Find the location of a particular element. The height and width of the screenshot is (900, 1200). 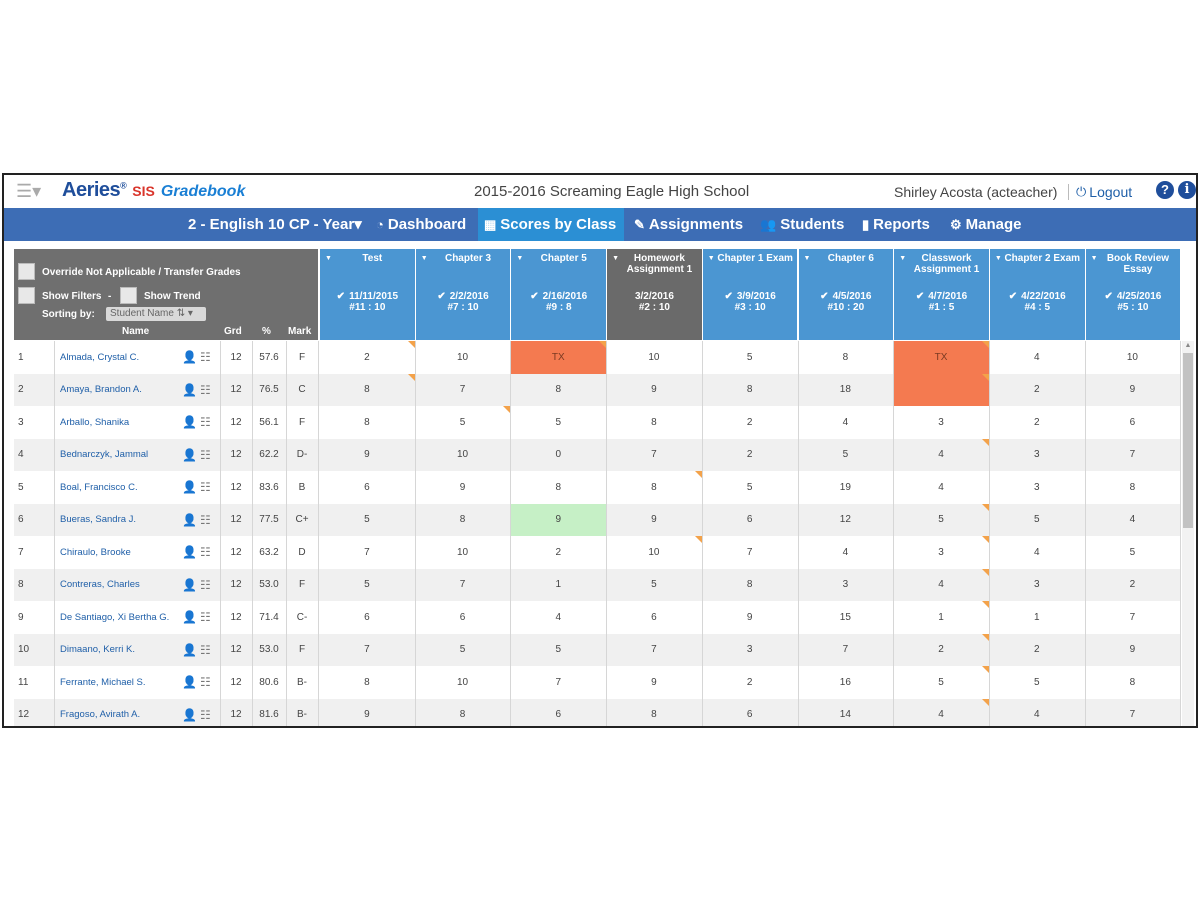

student-name: Boal, Francisco C. is located at coordinates (122, 487).